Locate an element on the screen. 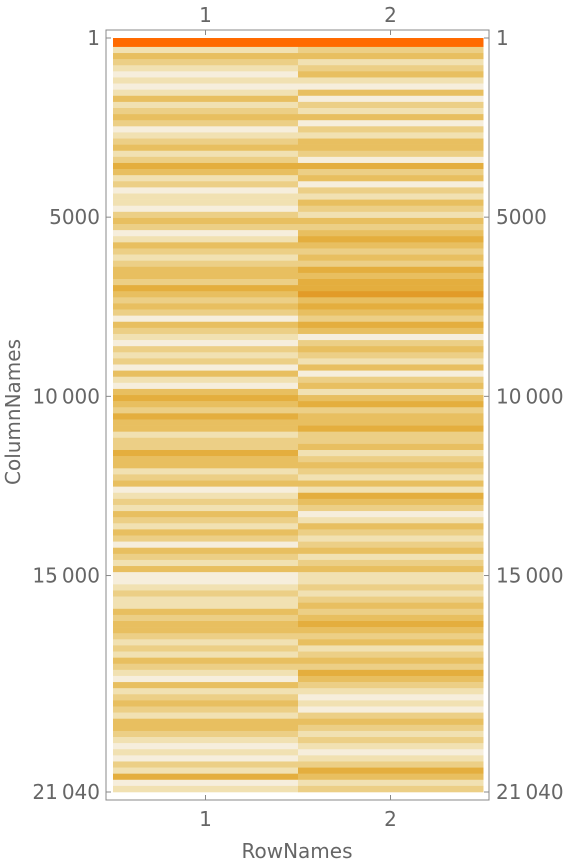 This screenshot has height=864, width=564. y-tick-label-right: 5000 is located at coordinates (521, 217).